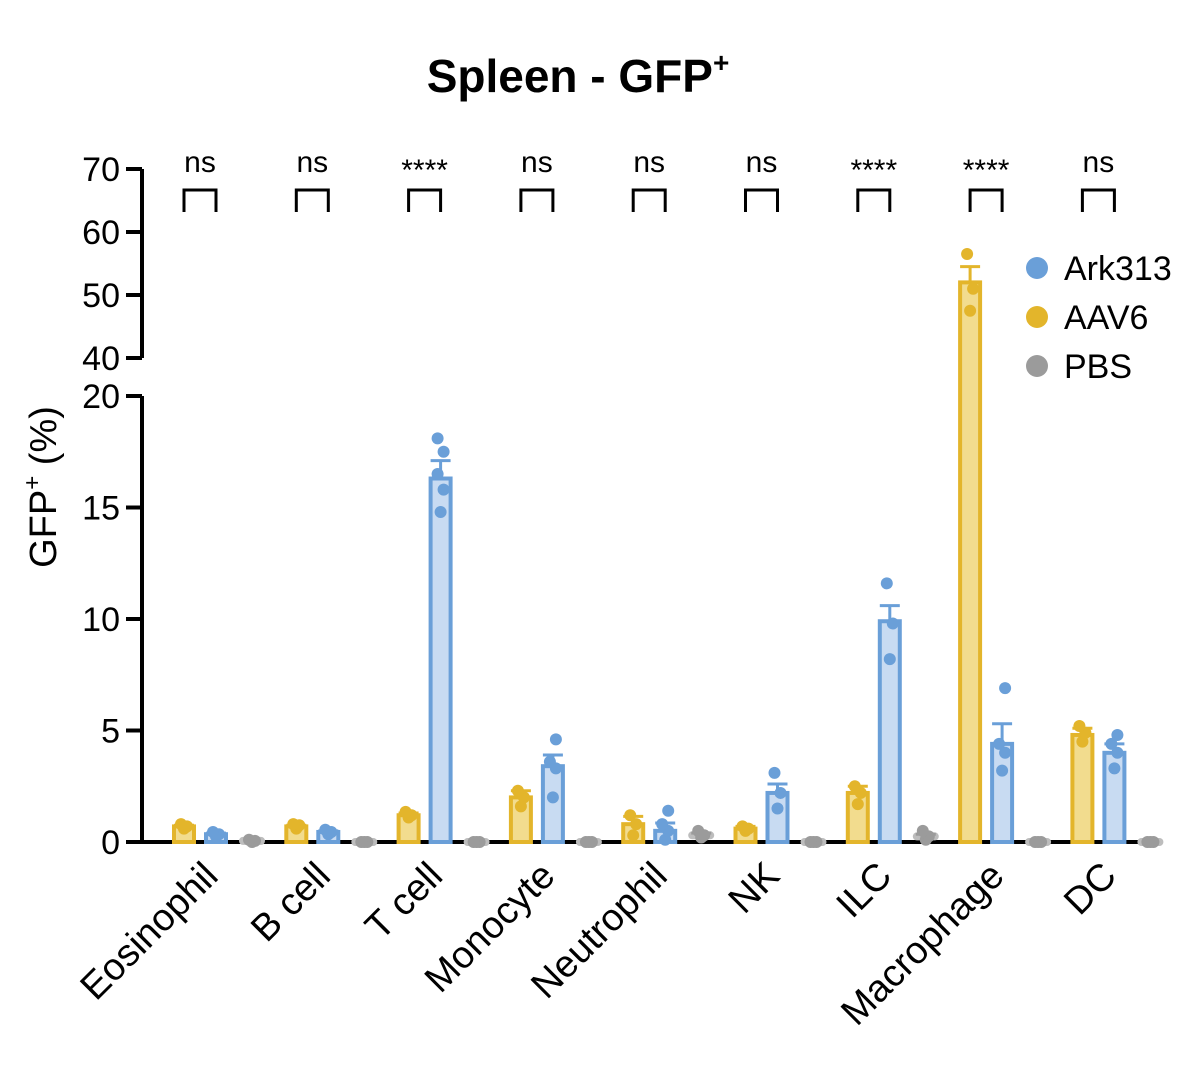 The height and width of the screenshot is (1080, 1198). What do you see at coordinates (101, 509) in the screenshot?
I see `y-tick-label: 15` at bounding box center [101, 509].